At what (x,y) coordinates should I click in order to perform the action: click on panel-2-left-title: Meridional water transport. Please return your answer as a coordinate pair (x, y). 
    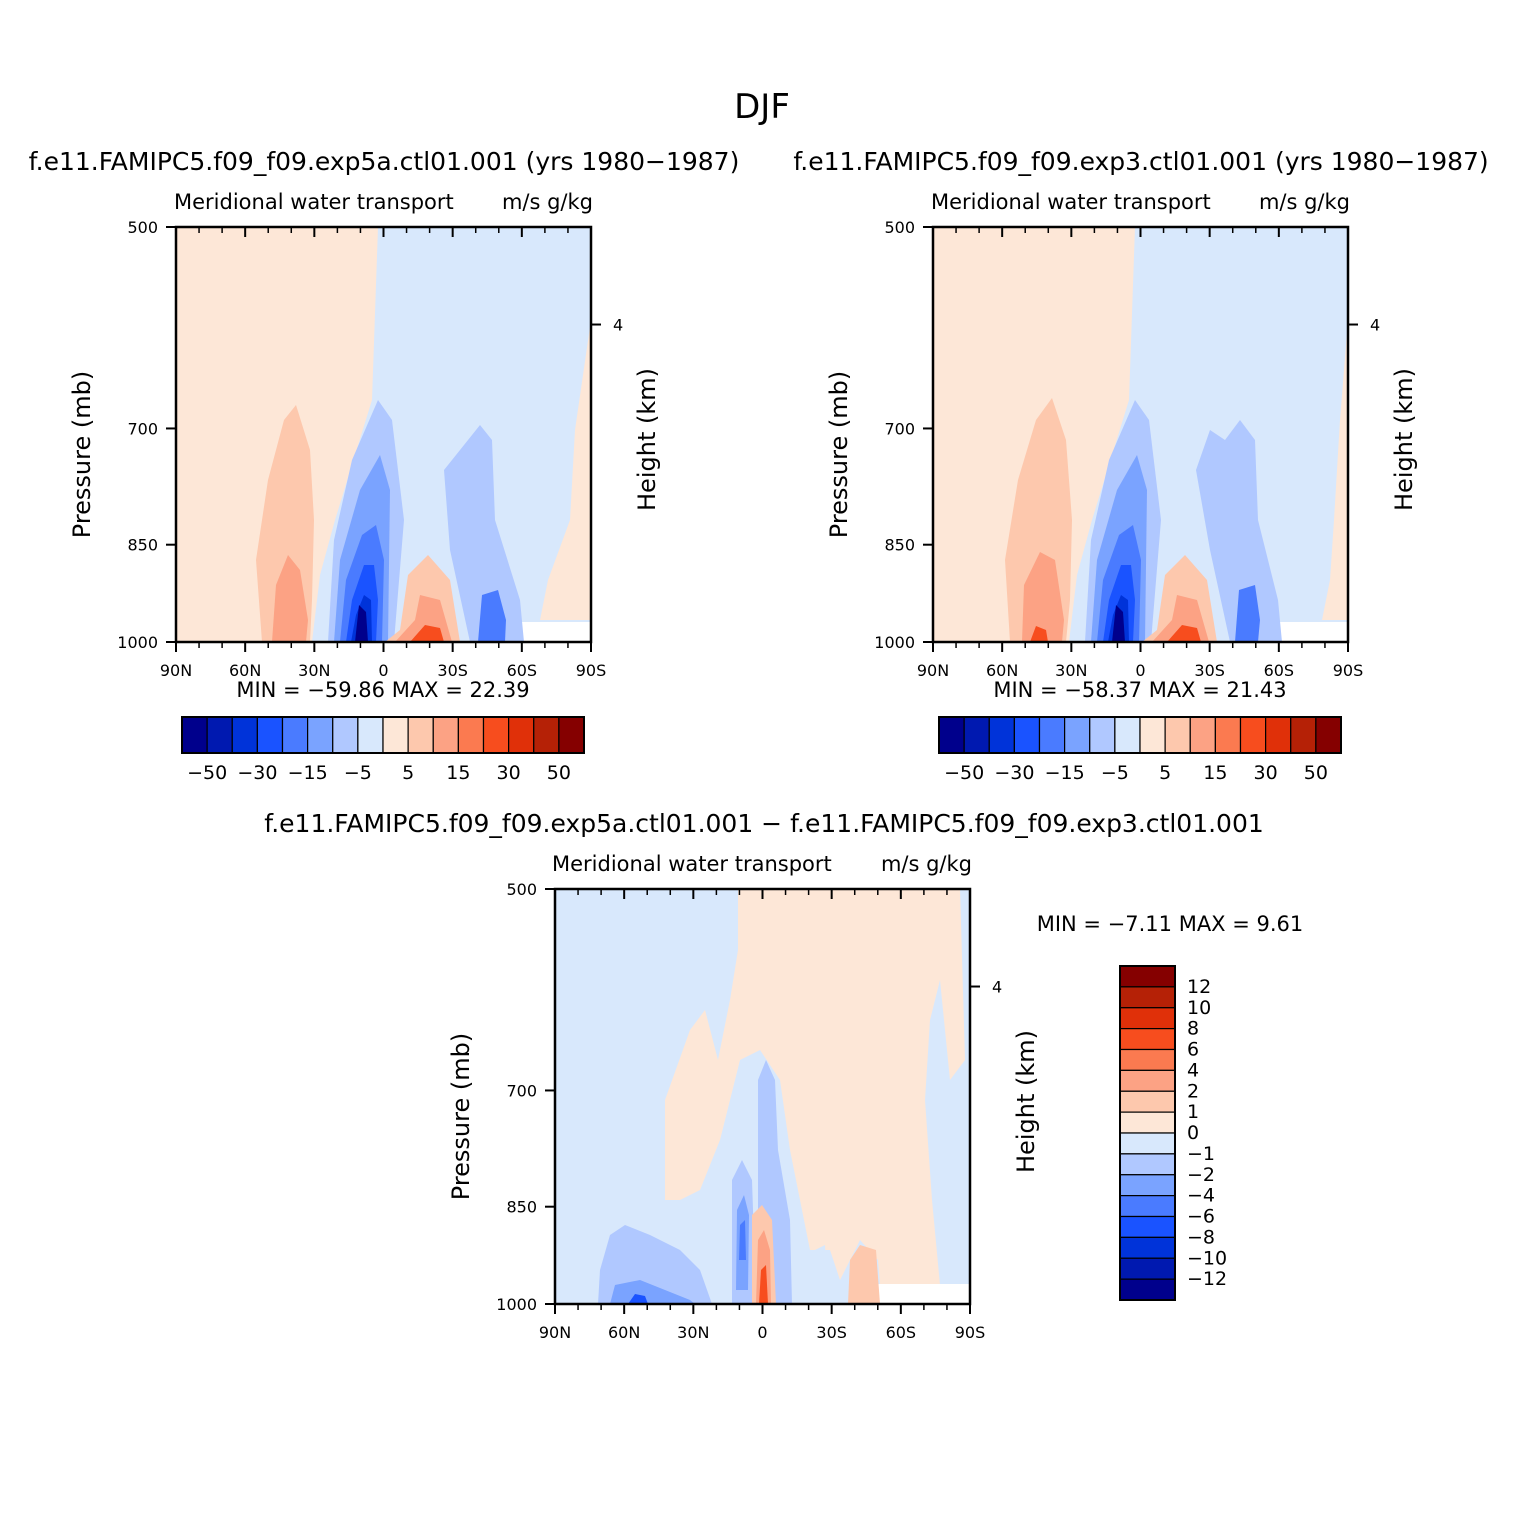
    Looking at the image, I should click on (1071, 202).